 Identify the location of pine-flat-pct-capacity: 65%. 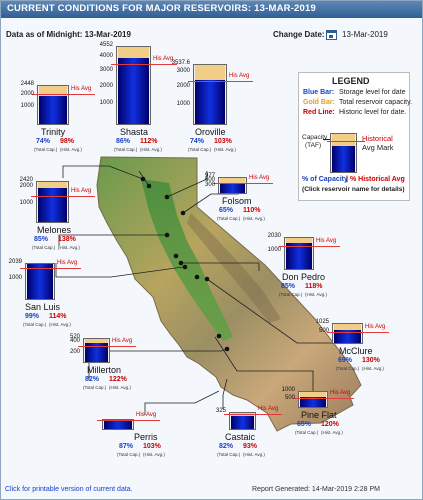
(304, 424).